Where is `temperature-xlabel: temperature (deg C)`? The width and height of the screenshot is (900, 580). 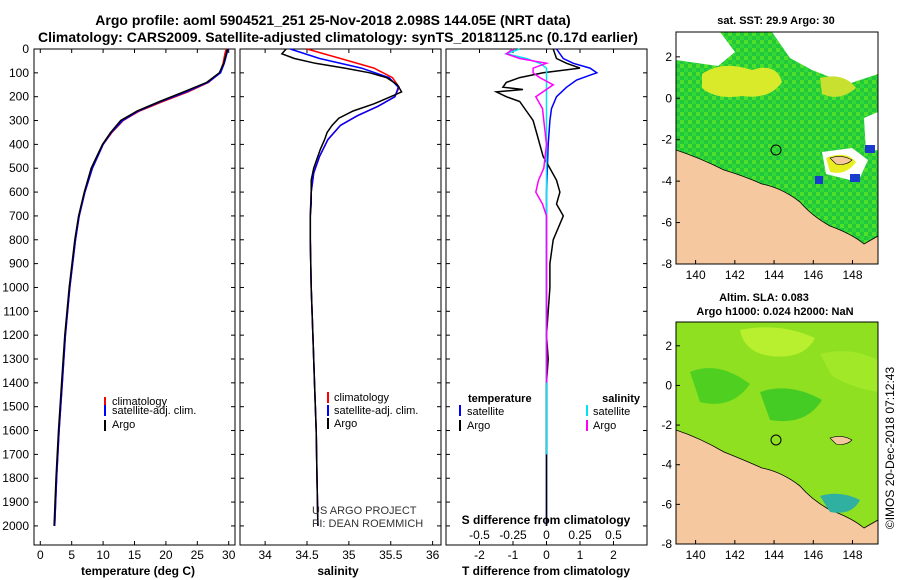
temperature-xlabel: temperature (deg C) is located at coordinates (138, 571).